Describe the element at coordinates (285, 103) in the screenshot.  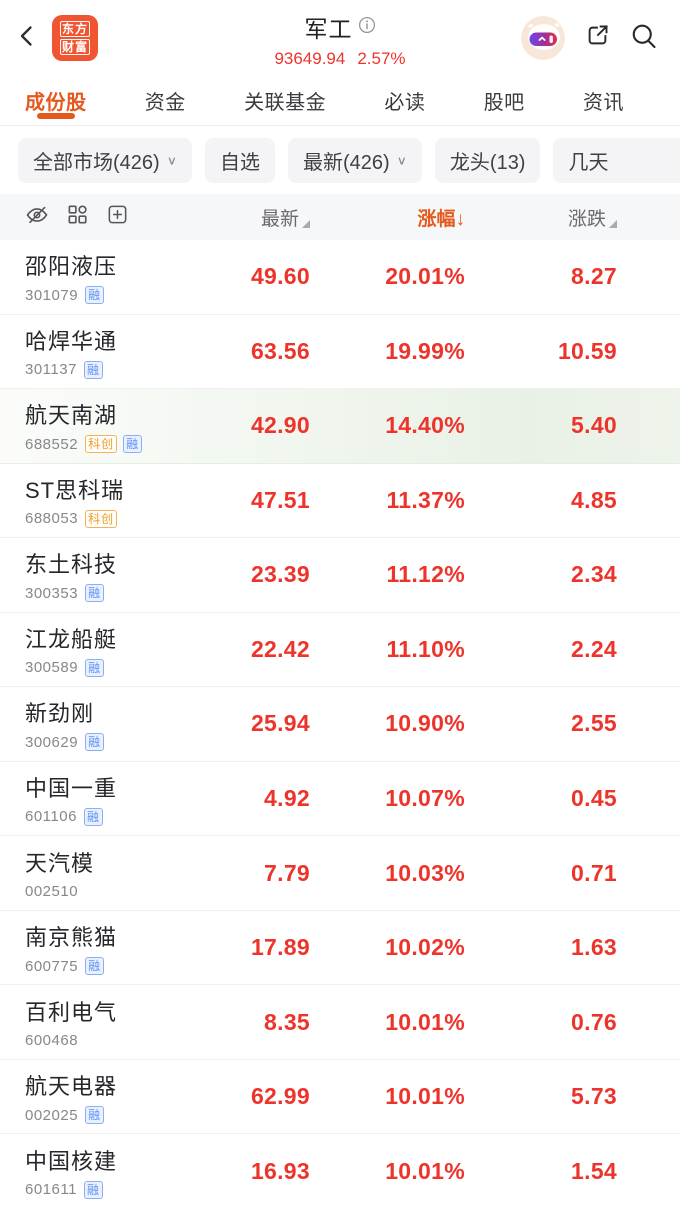
I see `tab-label: 关联基金` at that location.